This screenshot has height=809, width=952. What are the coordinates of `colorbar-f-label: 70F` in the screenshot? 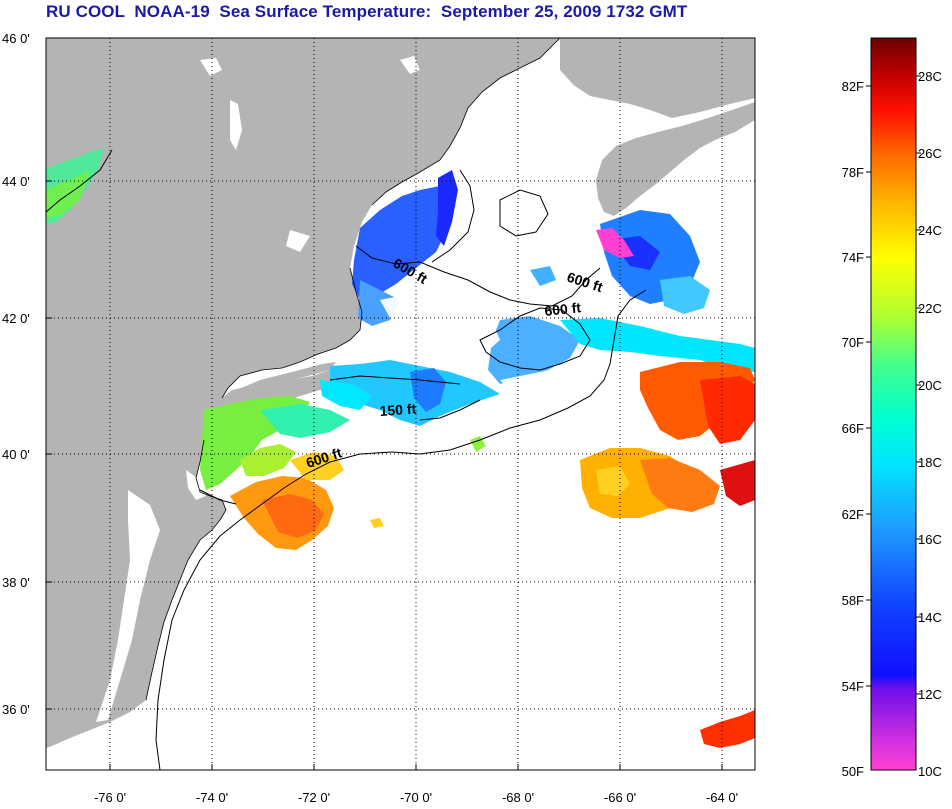 It's located at (853, 342).